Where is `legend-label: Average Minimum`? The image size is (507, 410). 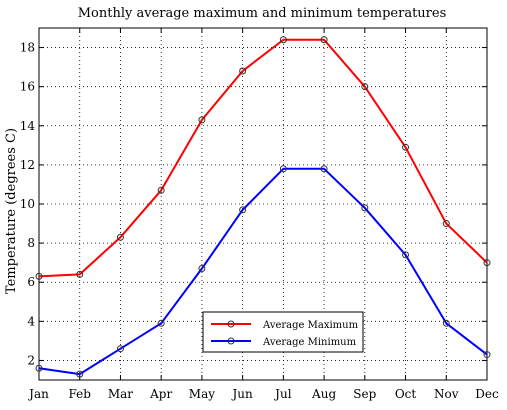 legend-label: Average Minimum is located at coordinates (309, 342).